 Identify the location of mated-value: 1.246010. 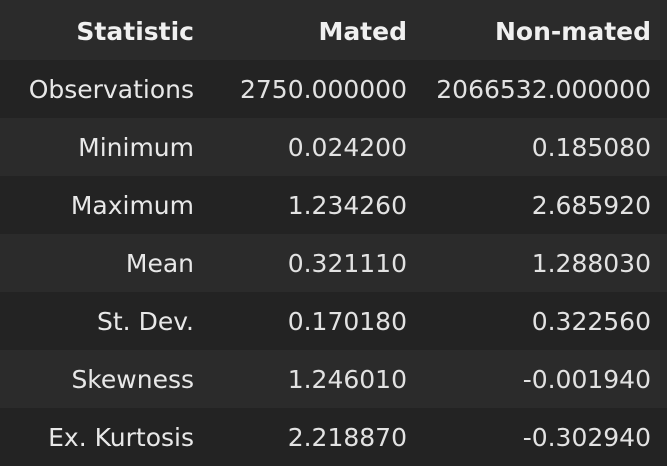
(347, 379).